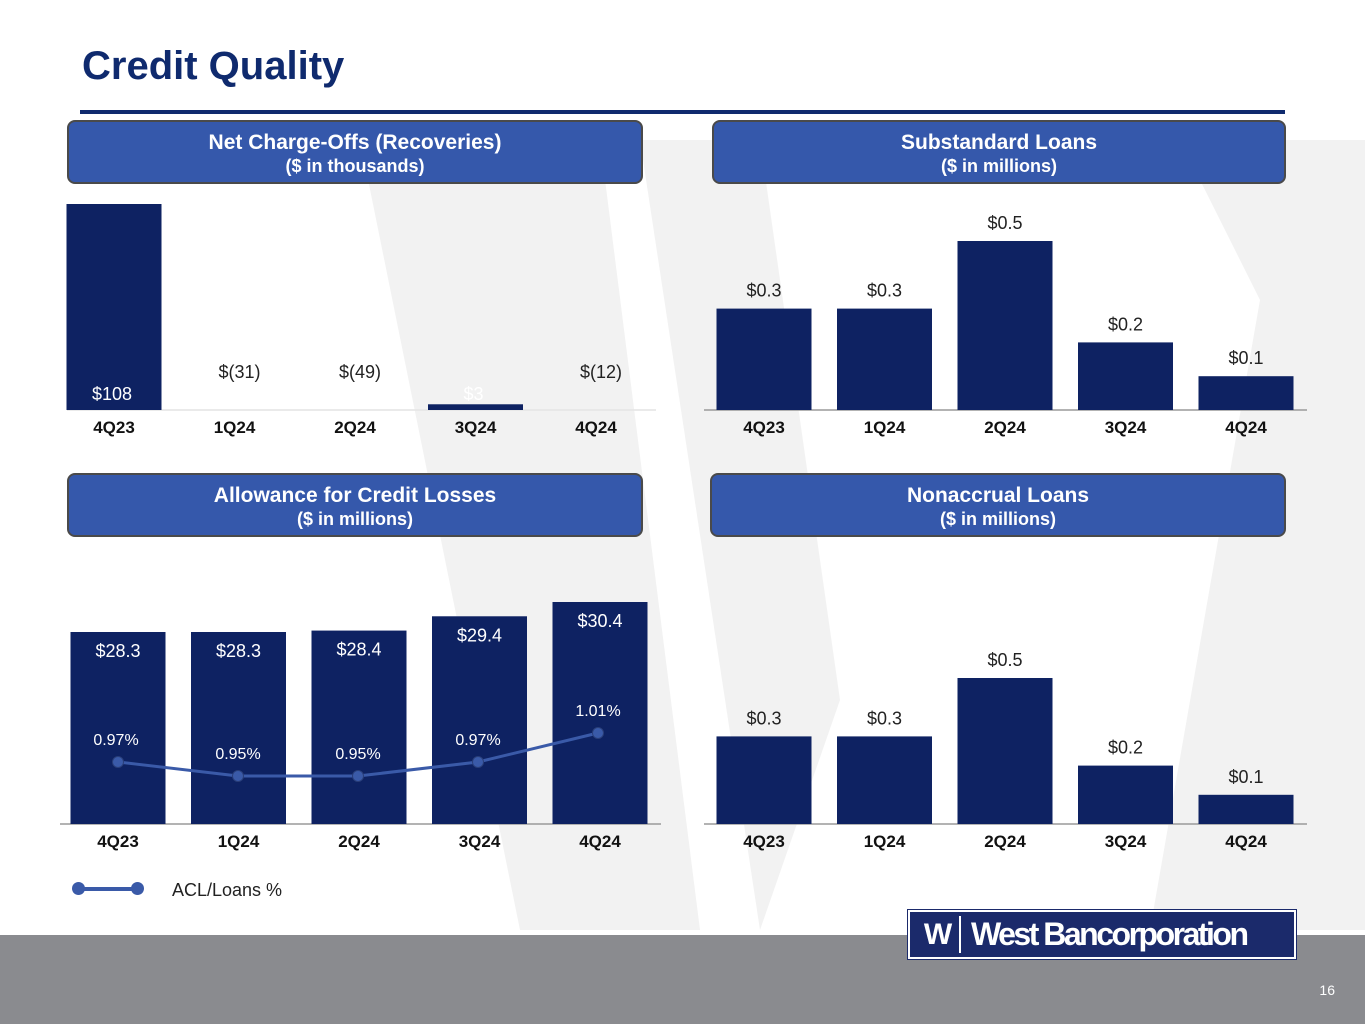 The width and height of the screenshot is (1365, 1024). I want to click on acl-header-title: Allowance for Credit Losses, so click(355, 495).